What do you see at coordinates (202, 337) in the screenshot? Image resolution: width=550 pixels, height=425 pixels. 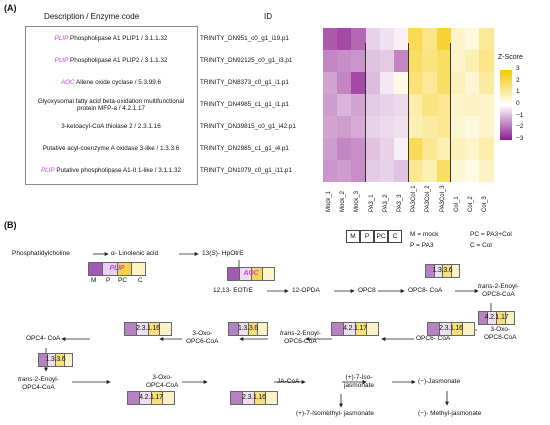 I see `met-3-oxo-opc6-coa: 3-Oxo- OPC6-CoA` at bounding box center [202, 337].